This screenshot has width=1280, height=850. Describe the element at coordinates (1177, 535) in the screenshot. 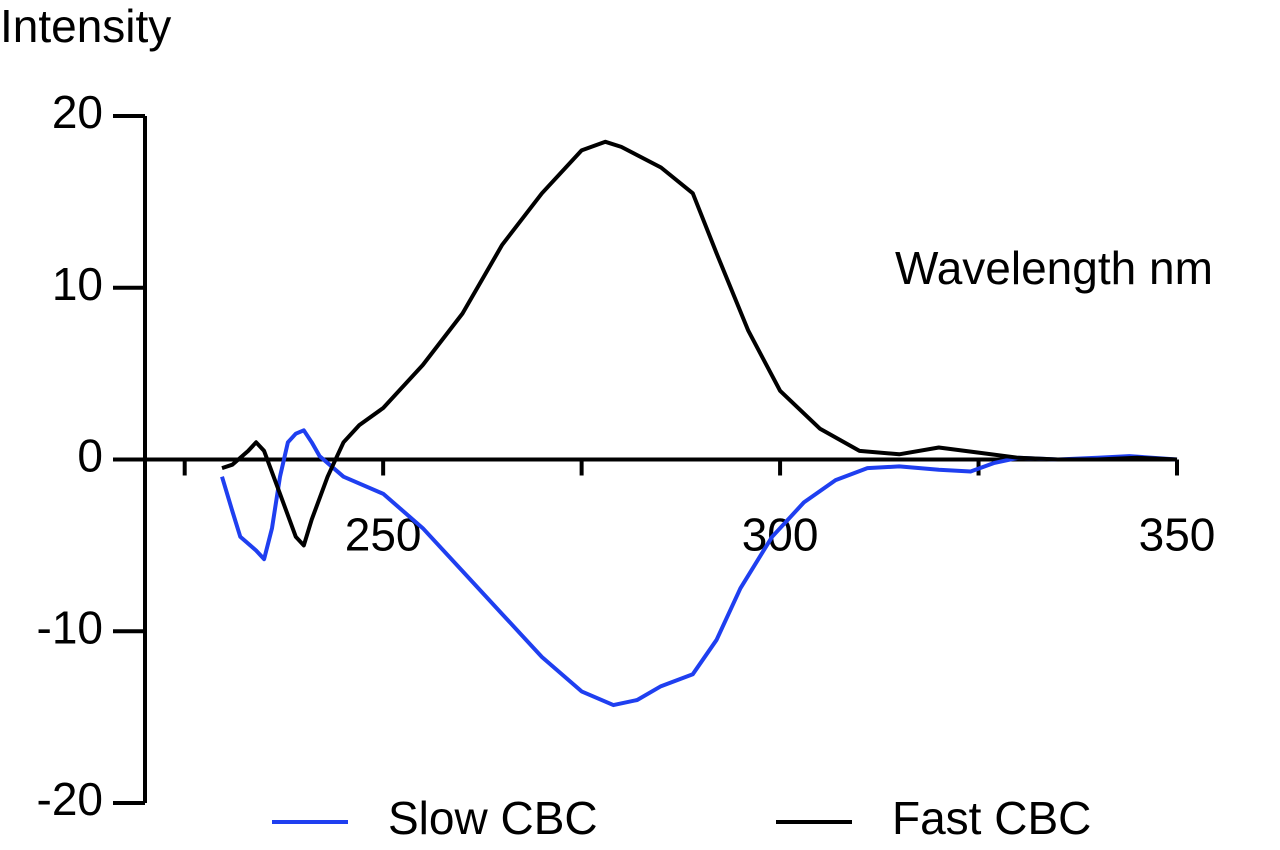

I see `x-tick-label: 350` at that location.